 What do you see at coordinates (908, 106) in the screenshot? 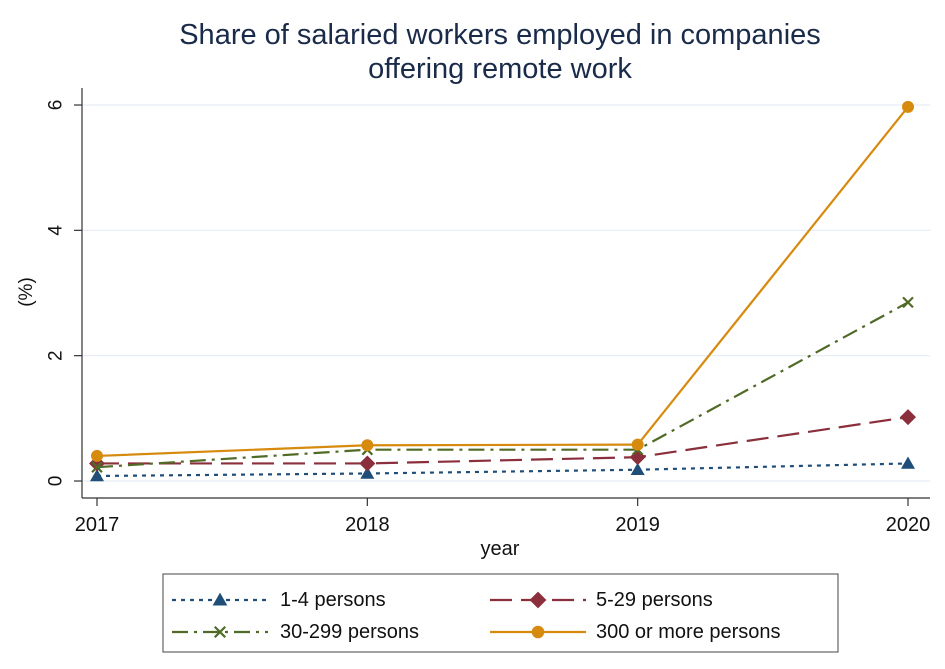
I see `data-point-300-or-more-persons-2020` at bounding box center [908, 106].